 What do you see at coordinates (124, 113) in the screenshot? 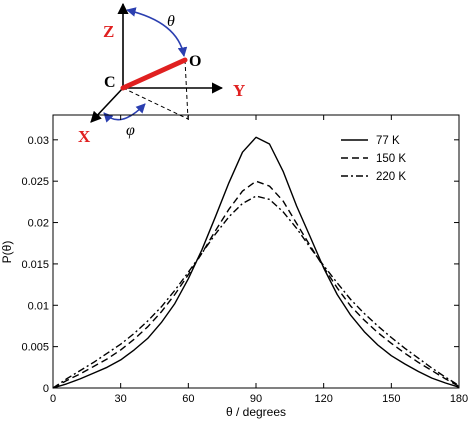
I see `phi-arc` at bounding box center [124, 113].